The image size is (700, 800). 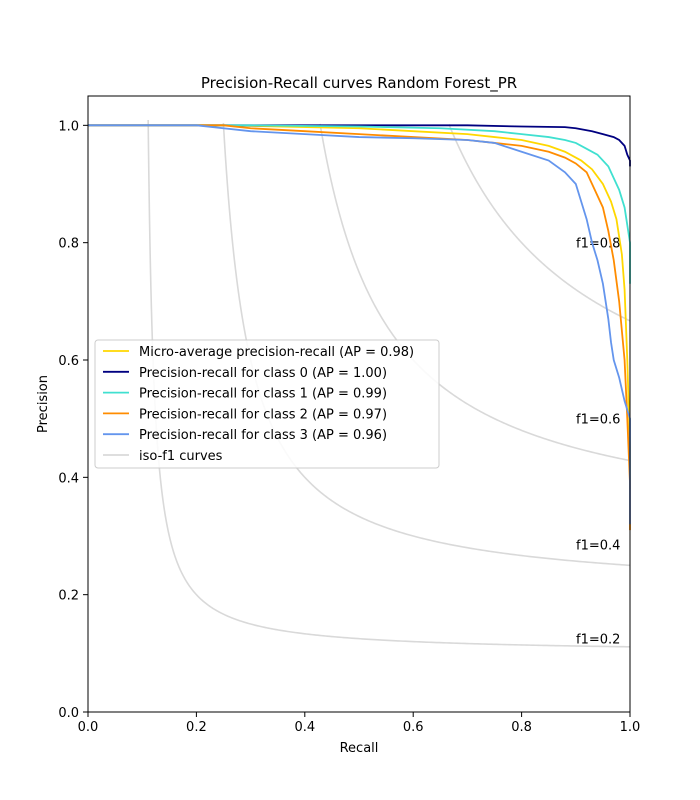 I want to click on x-axis: 0.0 0.2 0.4 0.6 0.8 1.0, so click(x=359, y=723).